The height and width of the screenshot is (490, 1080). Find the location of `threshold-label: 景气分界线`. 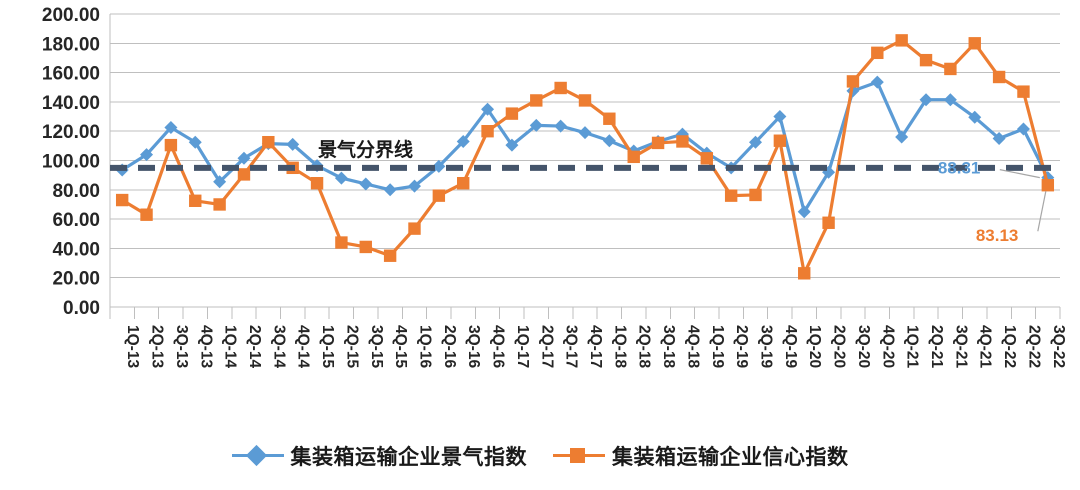

threshold-label: 景气分界线 is located at coordinates (365, 149).